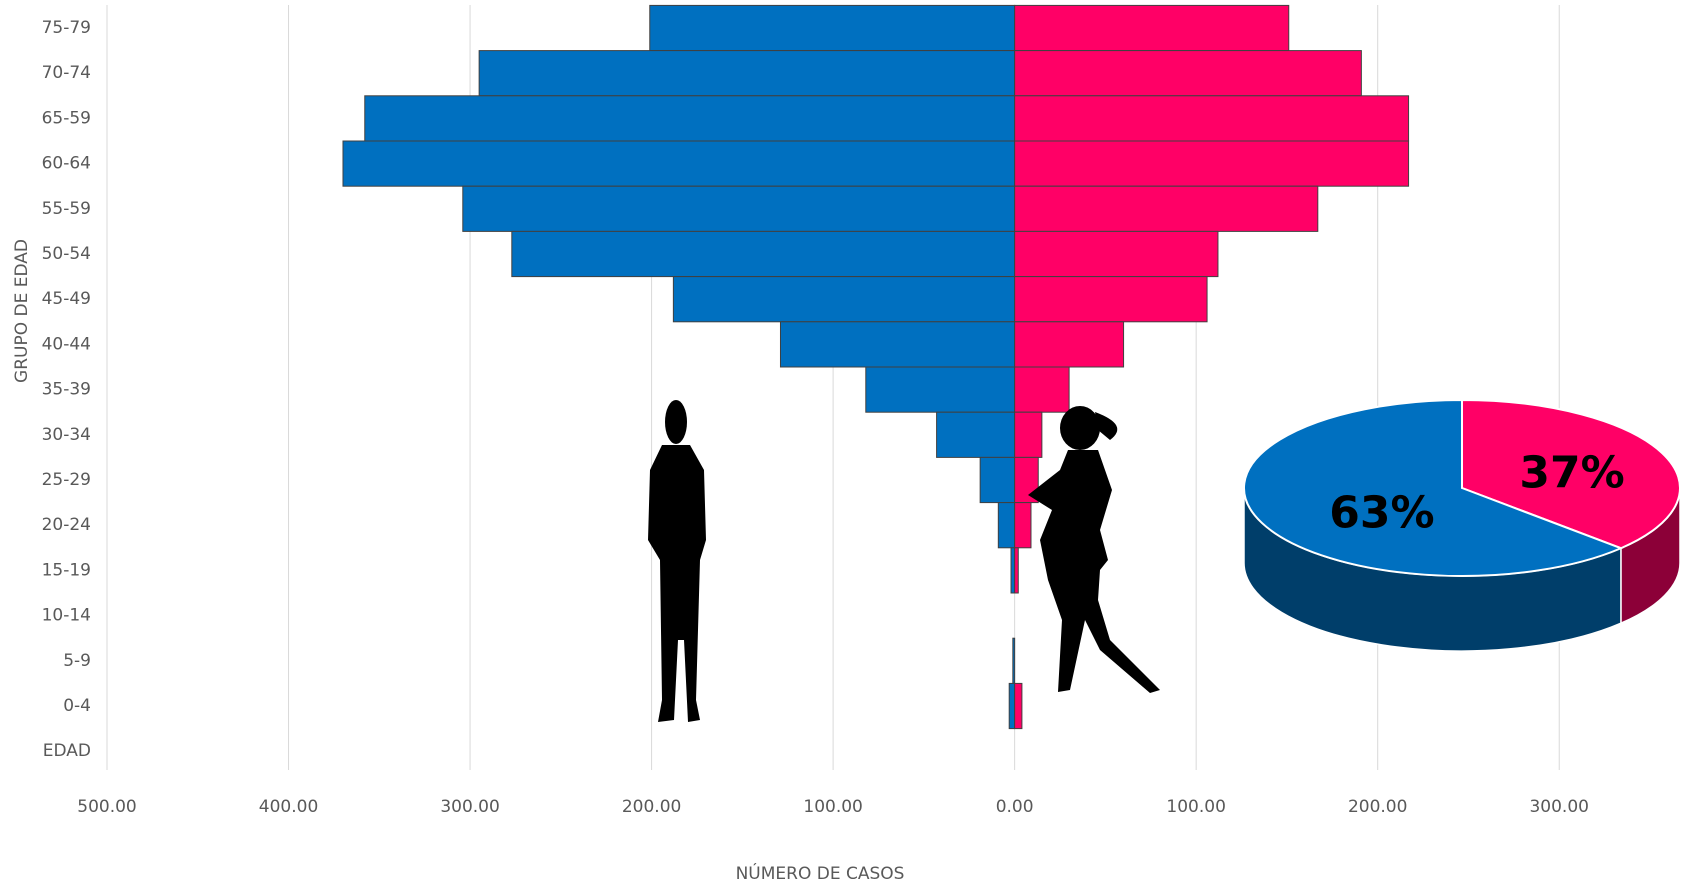  What do you see at coordinates (1094, 549) in the screenshot?
I see `woman-silhouette` at bounding box center [1094, 549].